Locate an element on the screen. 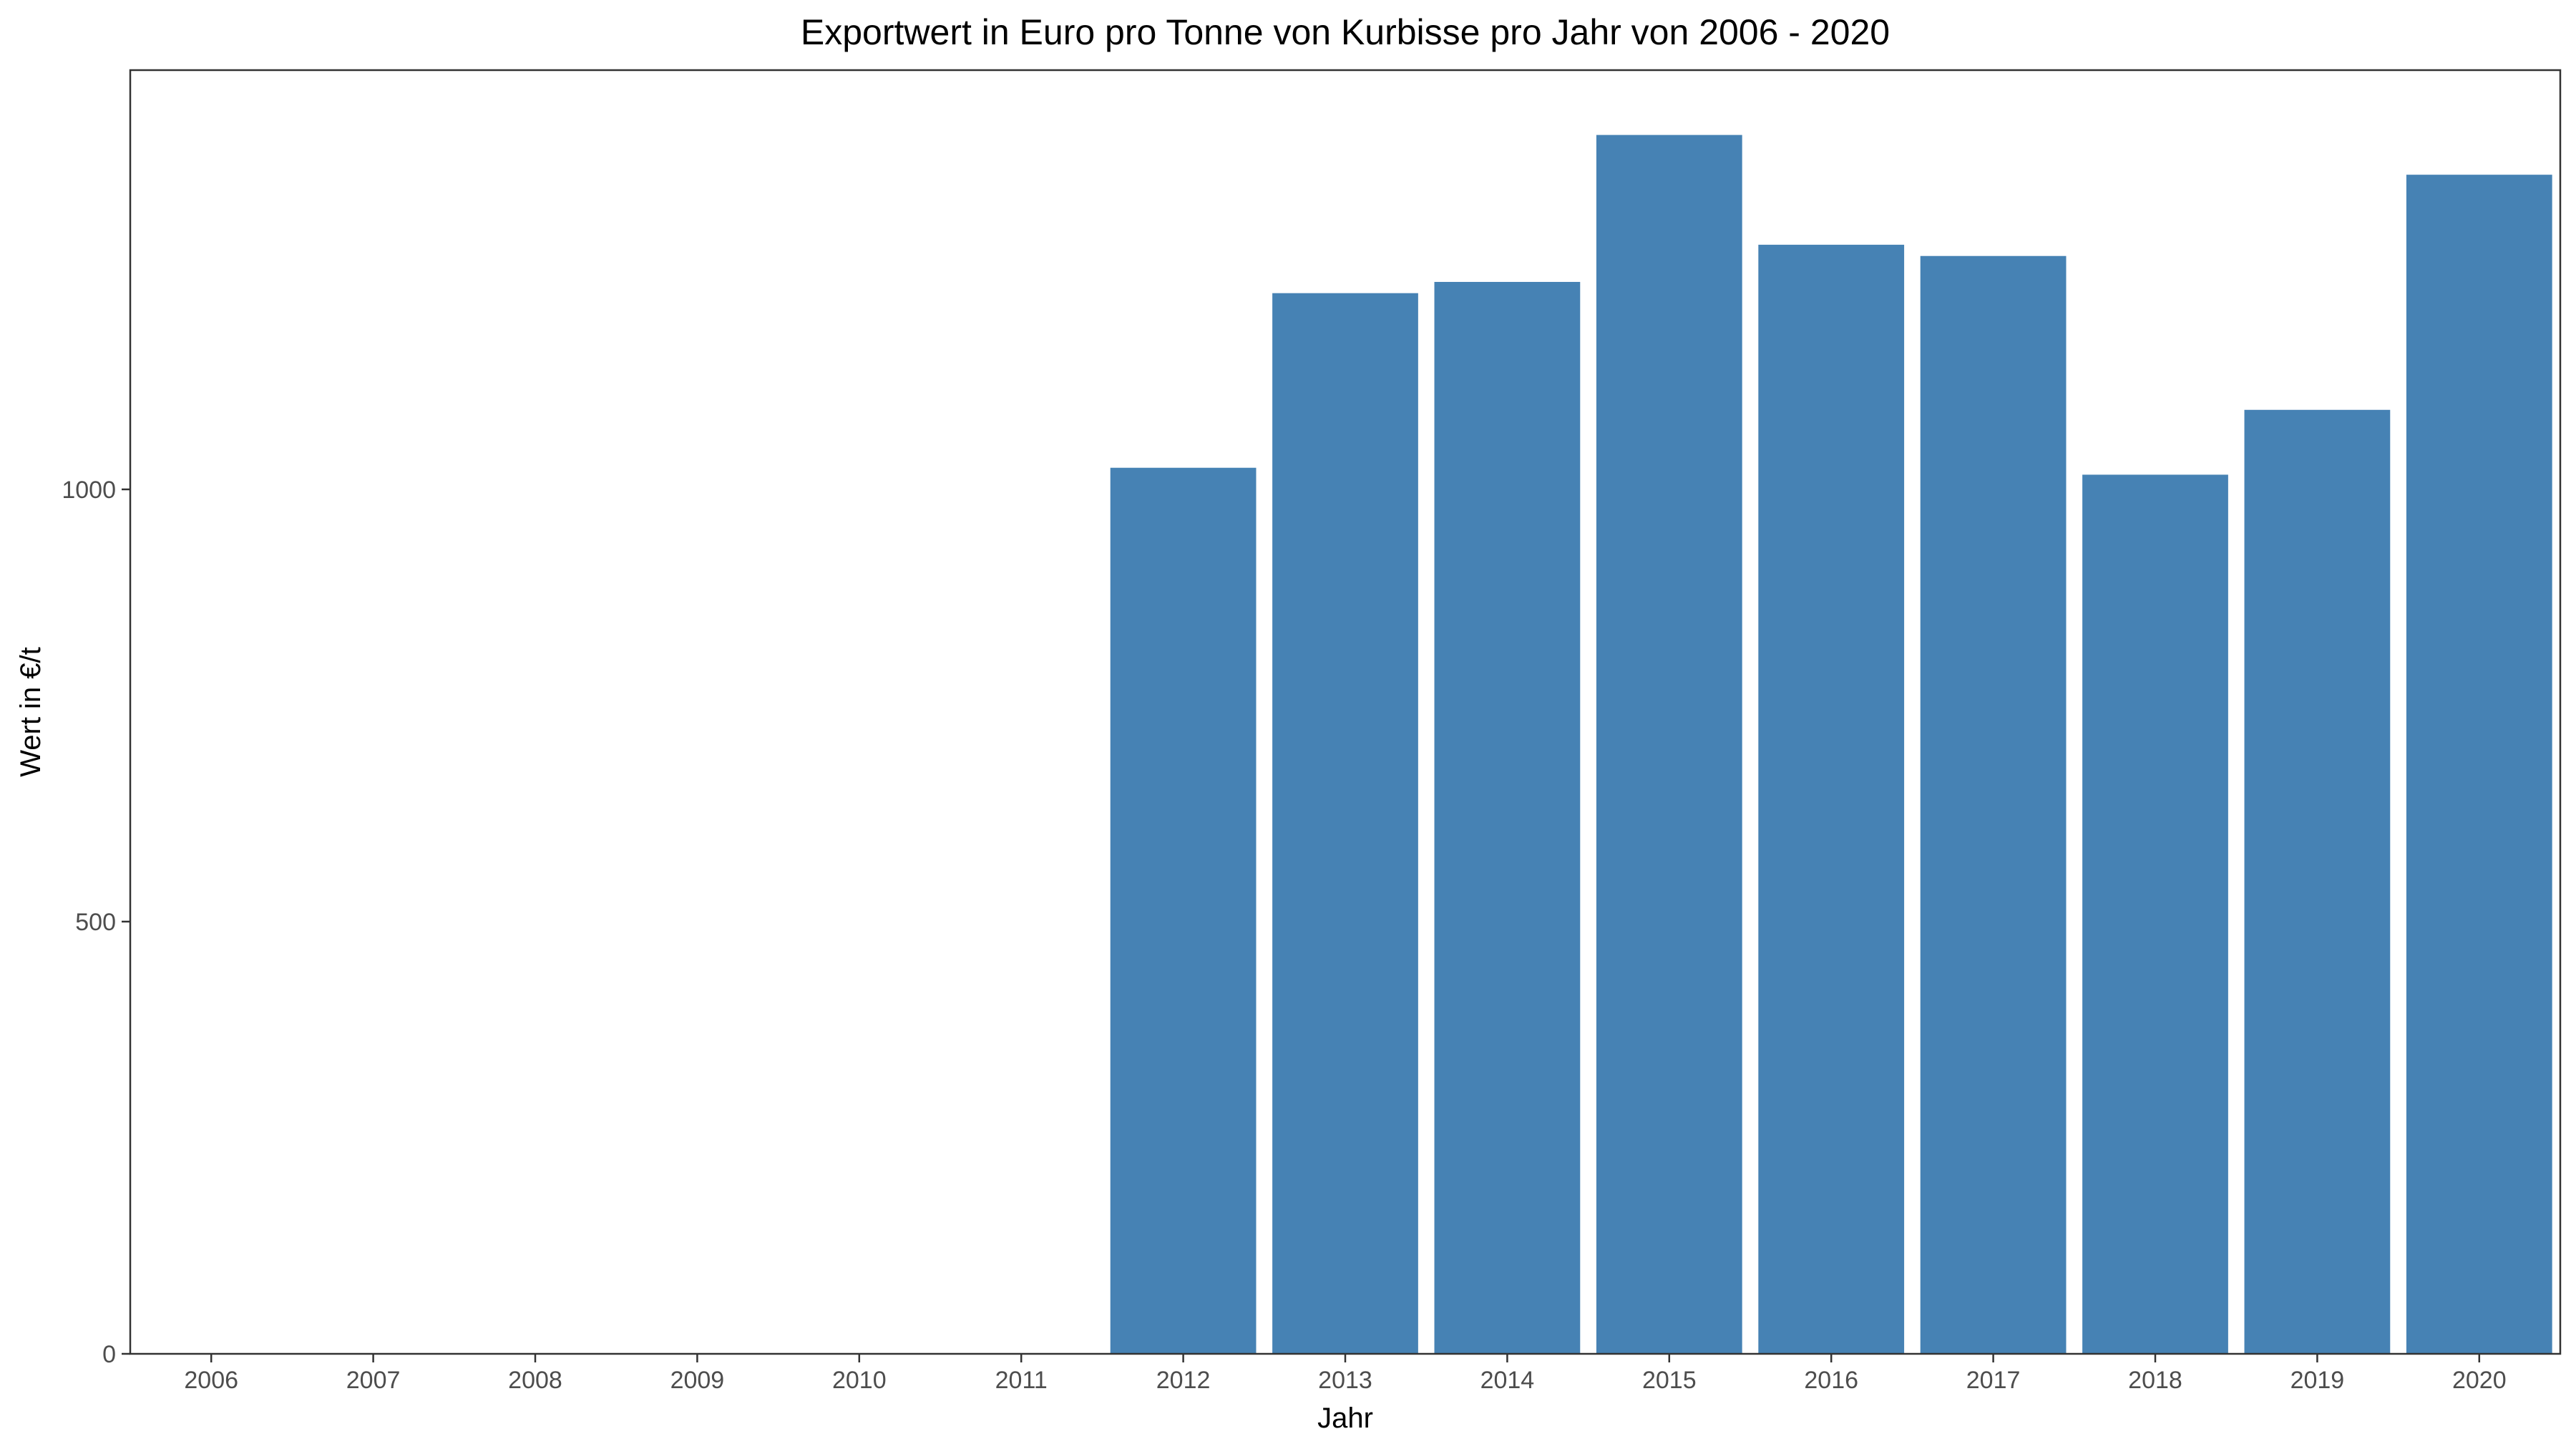 The height and width of the screenshot is (1449, 2576). x-tick-label: 2014 is located at coordinates (1507, 1380).